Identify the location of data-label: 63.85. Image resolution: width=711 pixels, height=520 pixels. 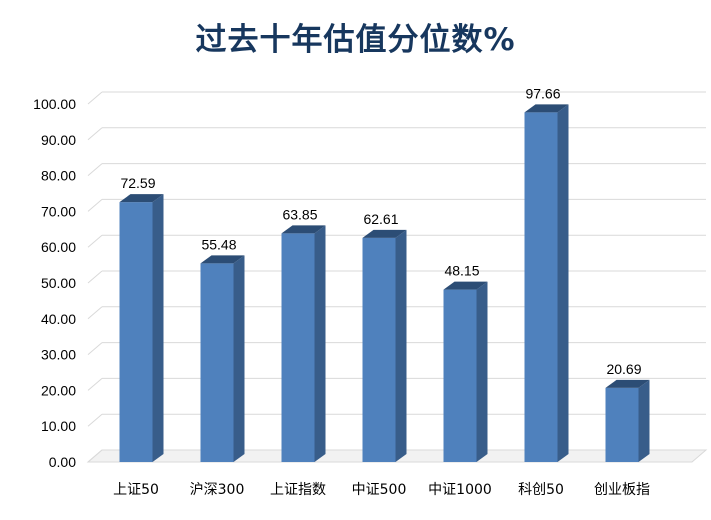
(299, 214).